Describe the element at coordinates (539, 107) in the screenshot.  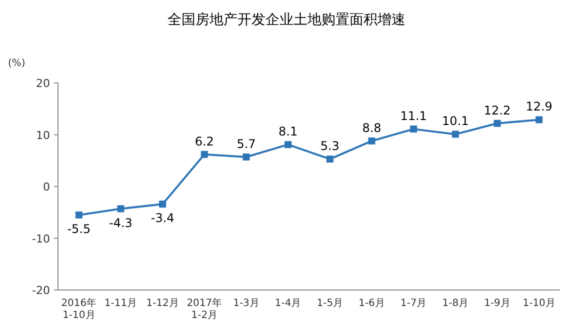
I see `data-label: 12.9` at that location.